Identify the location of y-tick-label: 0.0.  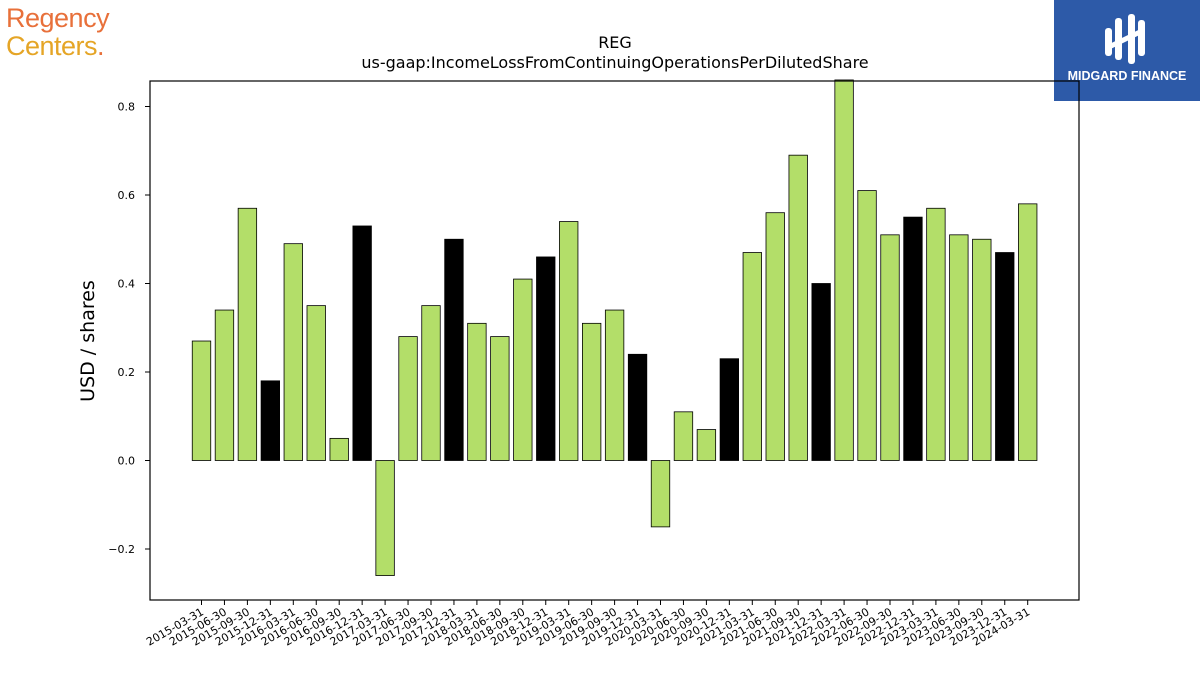
(127, 461).